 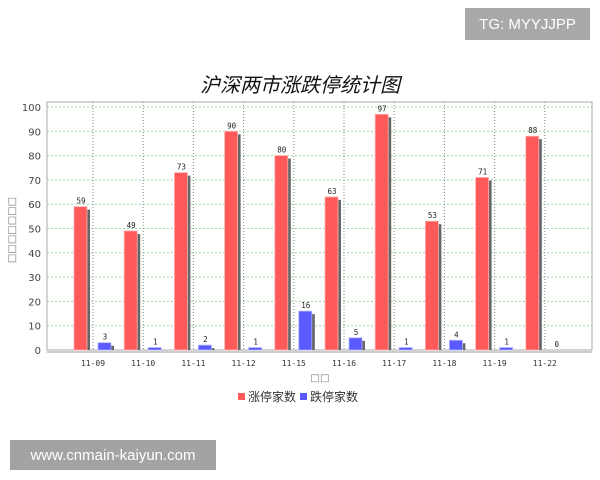 I want to click on legend: 涨停家数 跌停家数, so click(x=298, y=396).